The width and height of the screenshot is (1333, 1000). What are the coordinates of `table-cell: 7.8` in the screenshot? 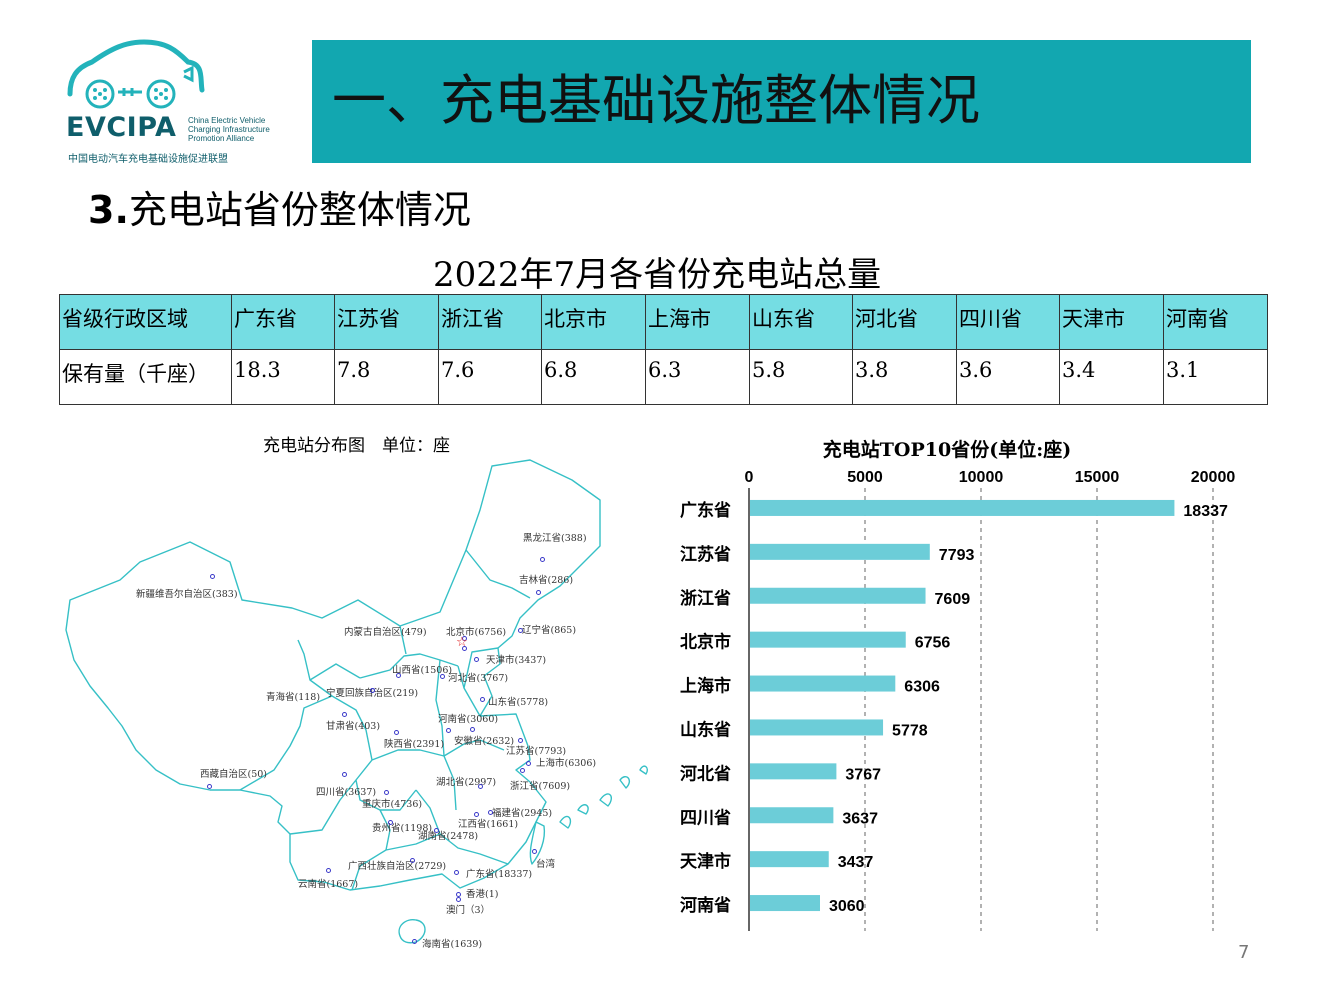 It's located at (386, 377).